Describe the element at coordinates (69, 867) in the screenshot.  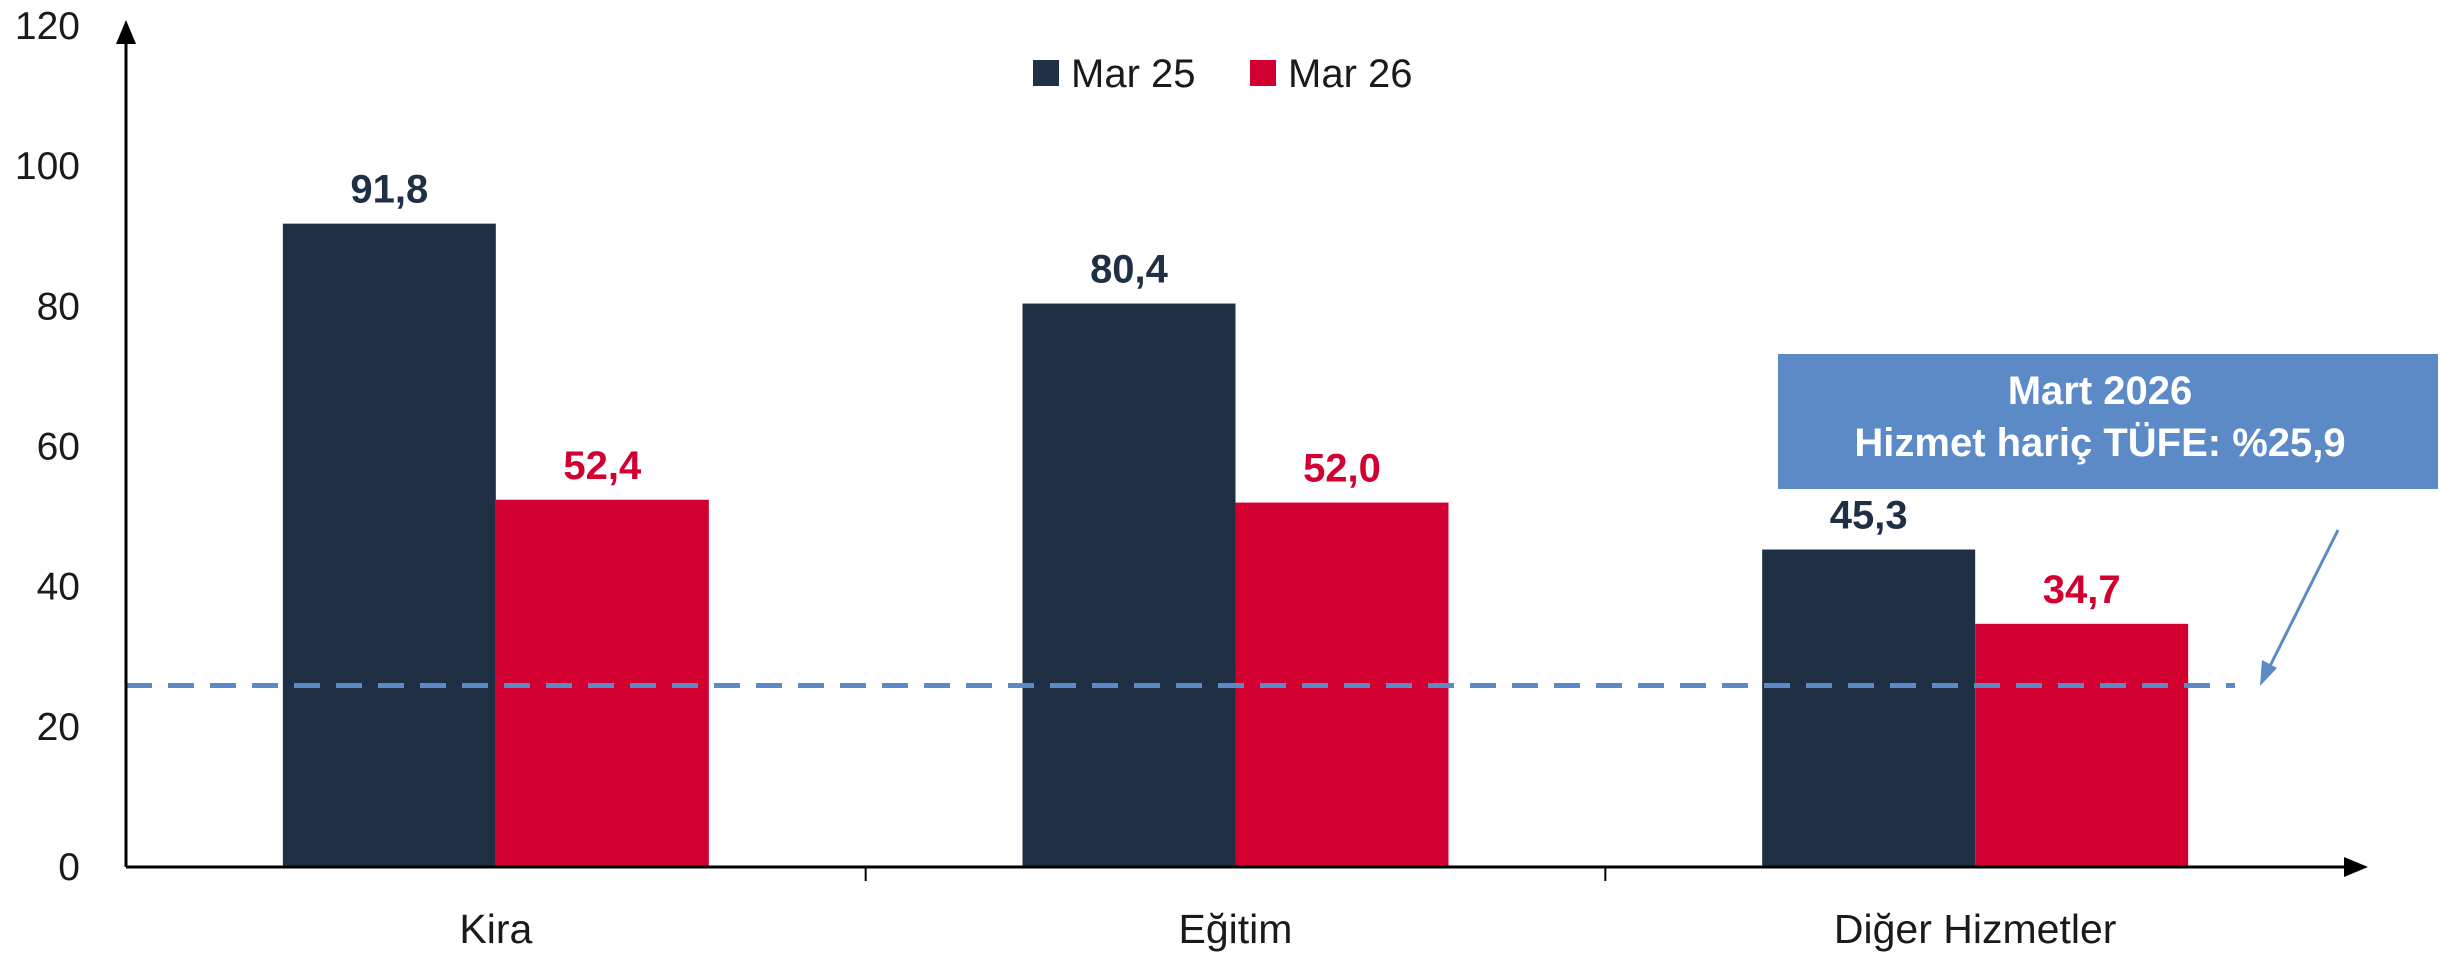
I see `y-tick-label: 0` at that location.